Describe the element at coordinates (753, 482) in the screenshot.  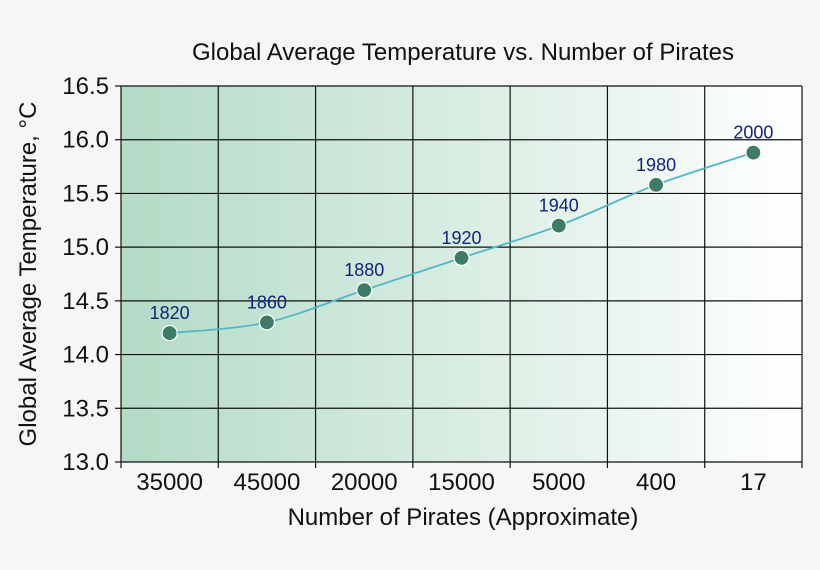
I see `x-tick-label: 17` at that location.